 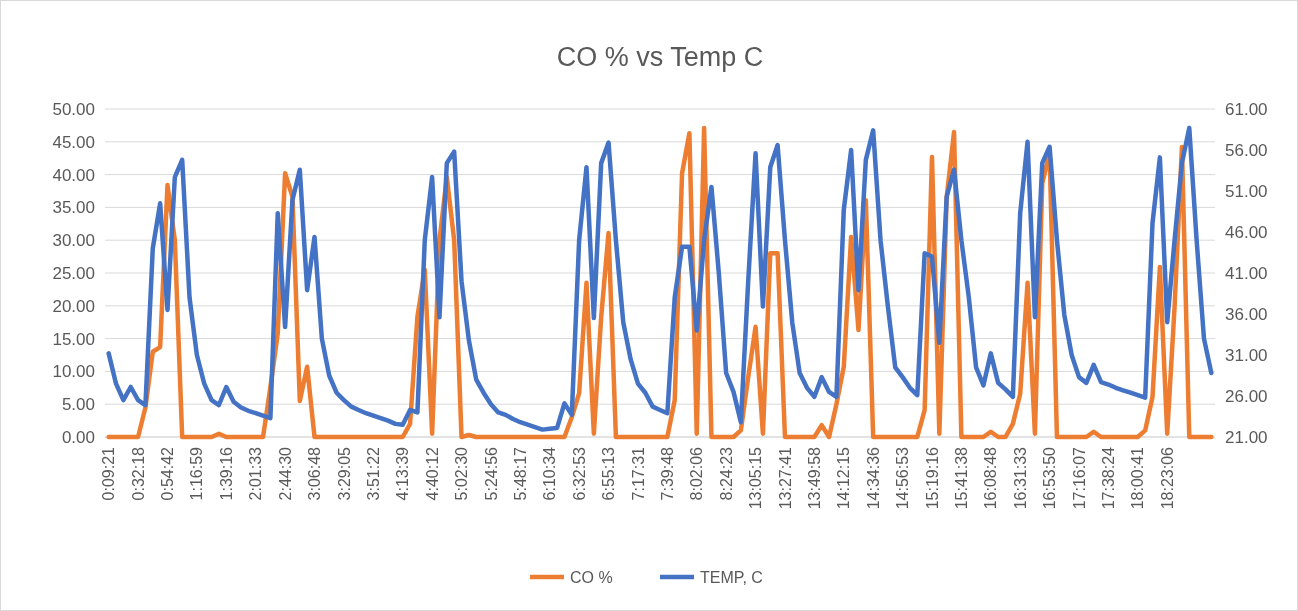 What do you see at coordinates (73, 273) in the screenshot?
I see `y-tick-label: 25.00` at bounding box center [73, 273].